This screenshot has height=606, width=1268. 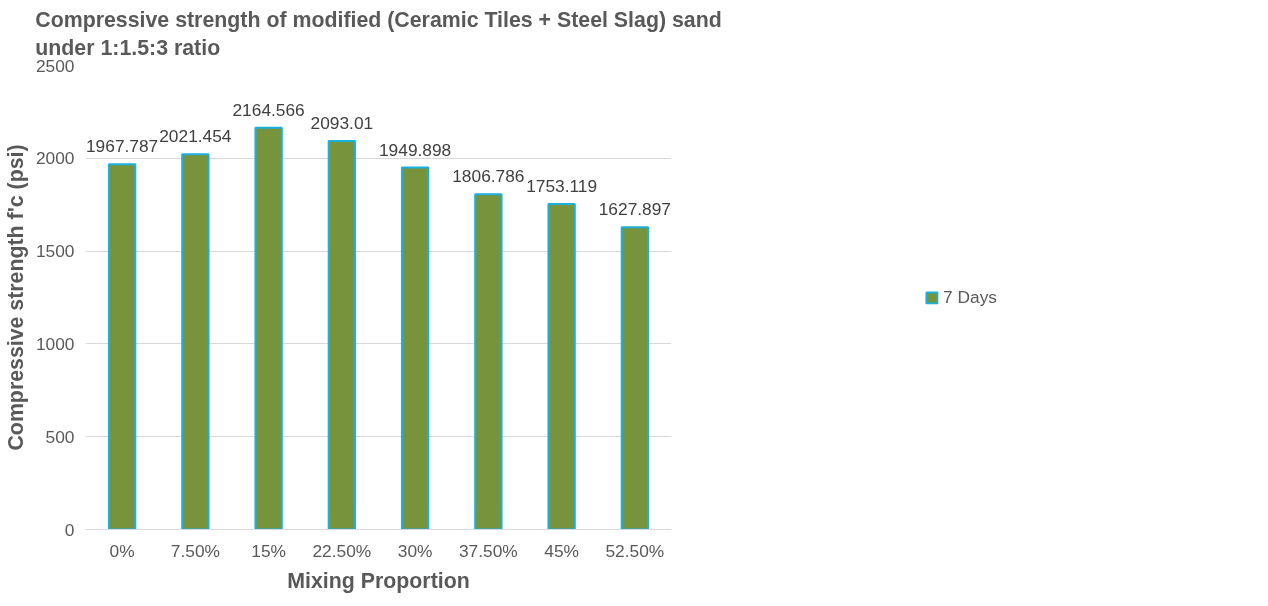 I want to click on x-tick-label: 0%, so click(x=122, y=550).